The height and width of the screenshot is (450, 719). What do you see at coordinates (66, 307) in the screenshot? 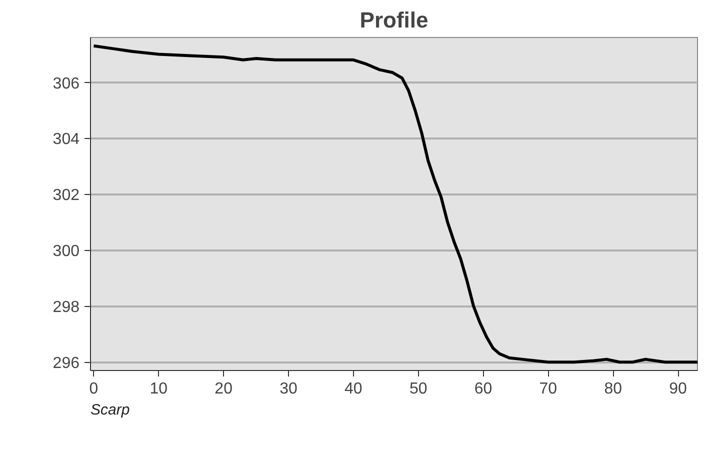
I see `y-tick-label: 298` at bounding box center [66, 307].